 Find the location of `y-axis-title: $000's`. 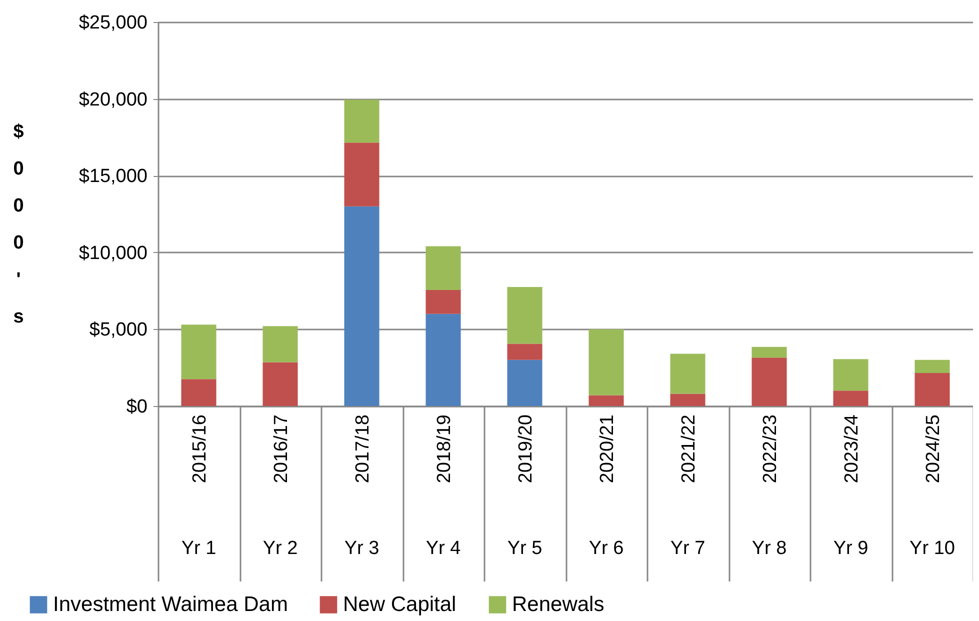

y-axis-title: $000's is located at coordinates (18, 225).